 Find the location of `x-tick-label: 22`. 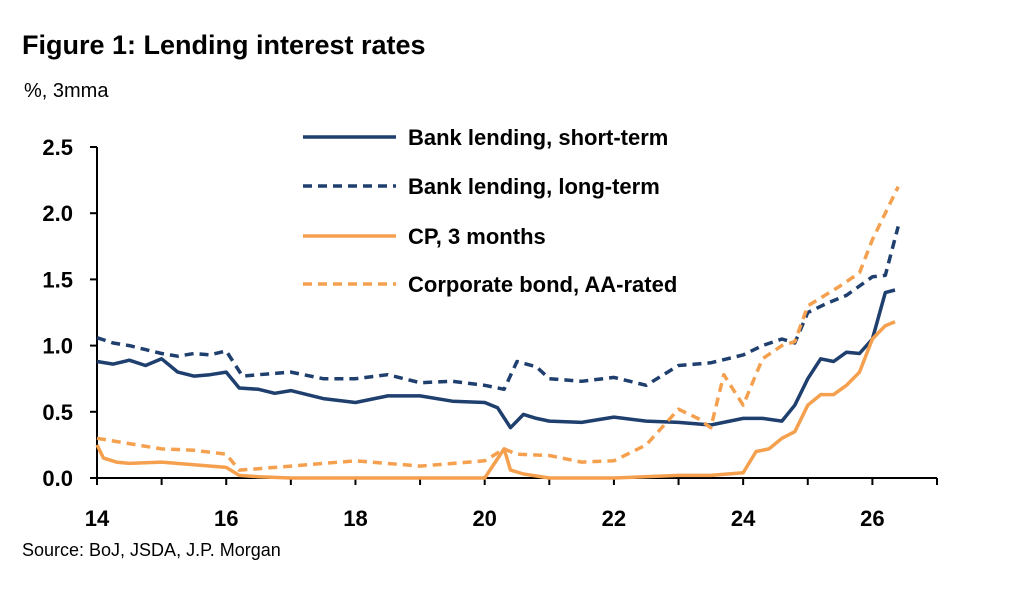

x-tick-label: 22 is located at coordinates (614, 518).